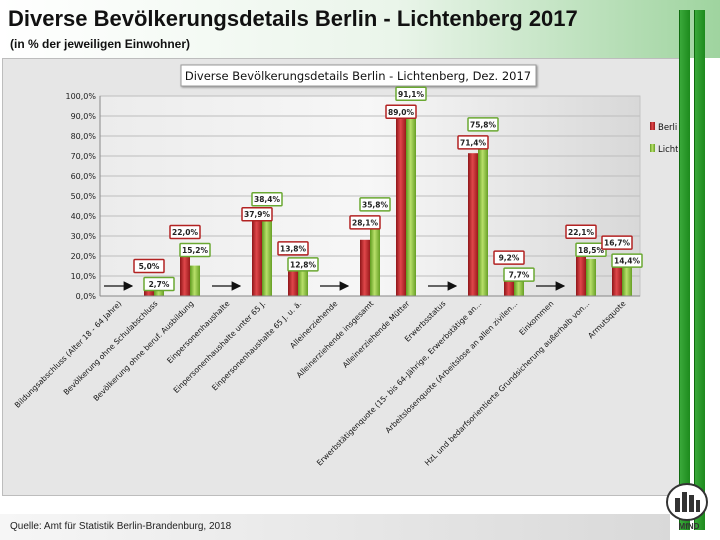 This screenshot has height=540, width=720. I want to click on y-tick-label: 100,0%, so click(80, 96).